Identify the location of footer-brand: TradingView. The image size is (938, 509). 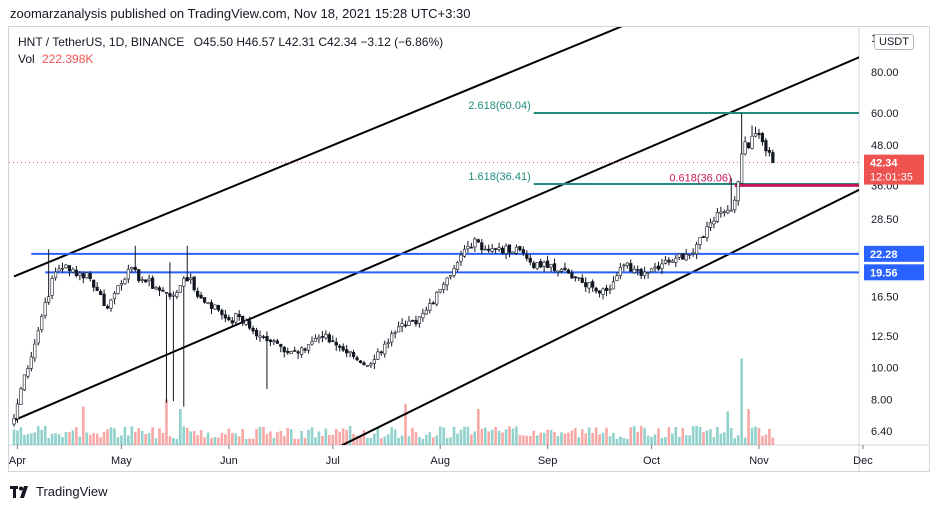
(59, 491).